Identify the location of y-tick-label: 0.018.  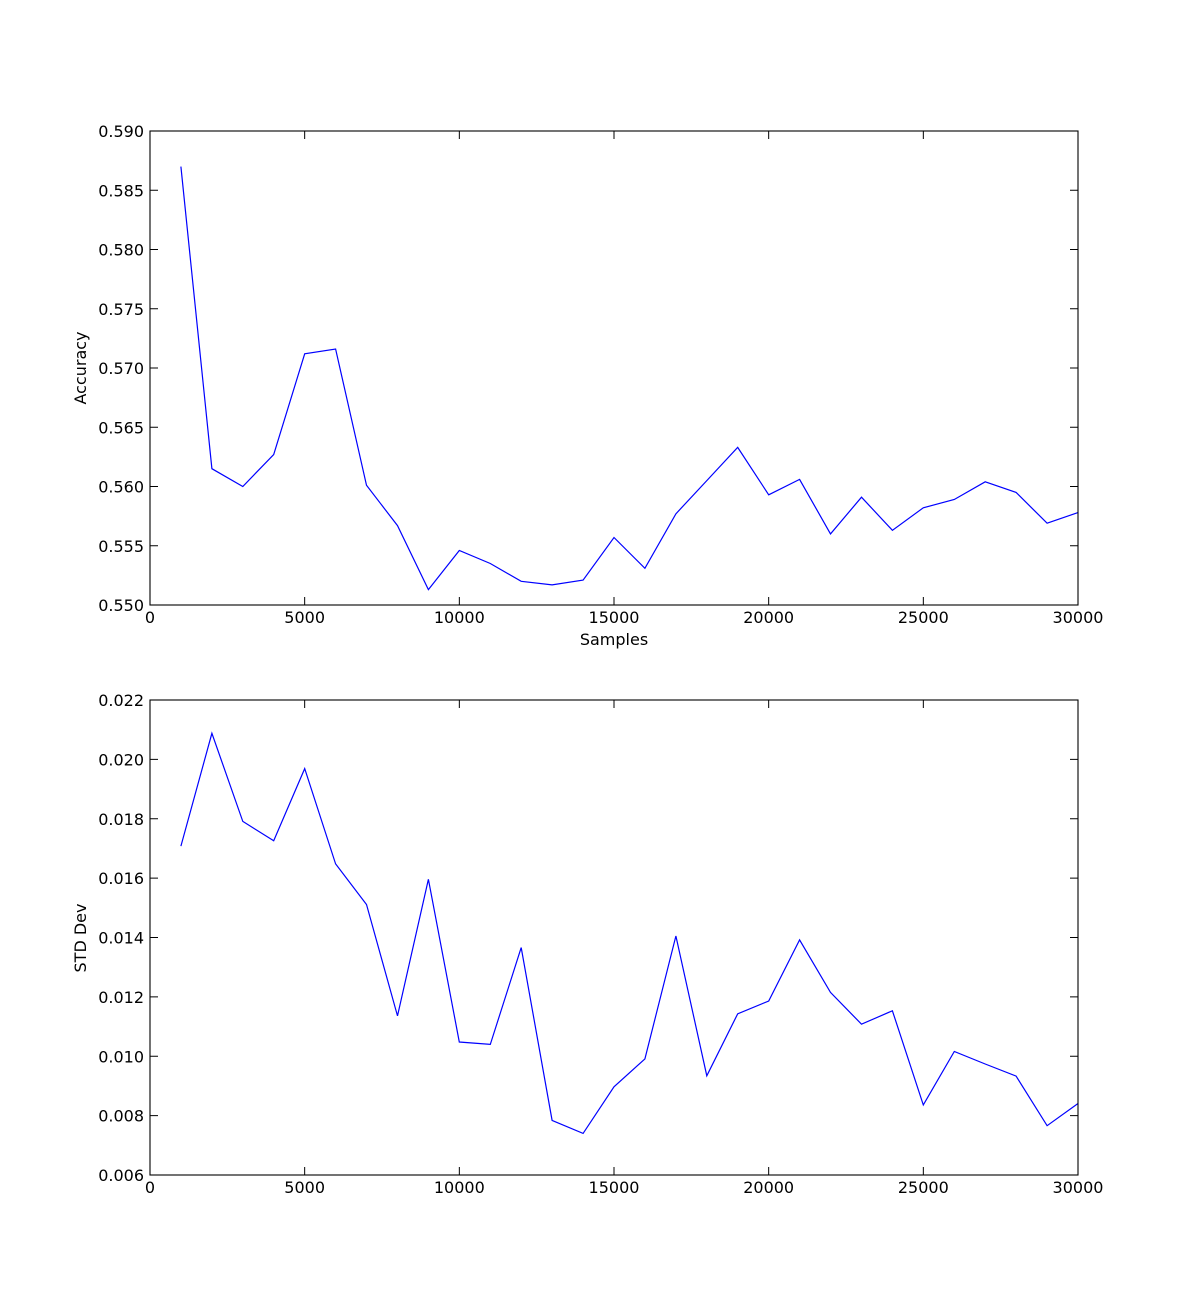
(121, 819).